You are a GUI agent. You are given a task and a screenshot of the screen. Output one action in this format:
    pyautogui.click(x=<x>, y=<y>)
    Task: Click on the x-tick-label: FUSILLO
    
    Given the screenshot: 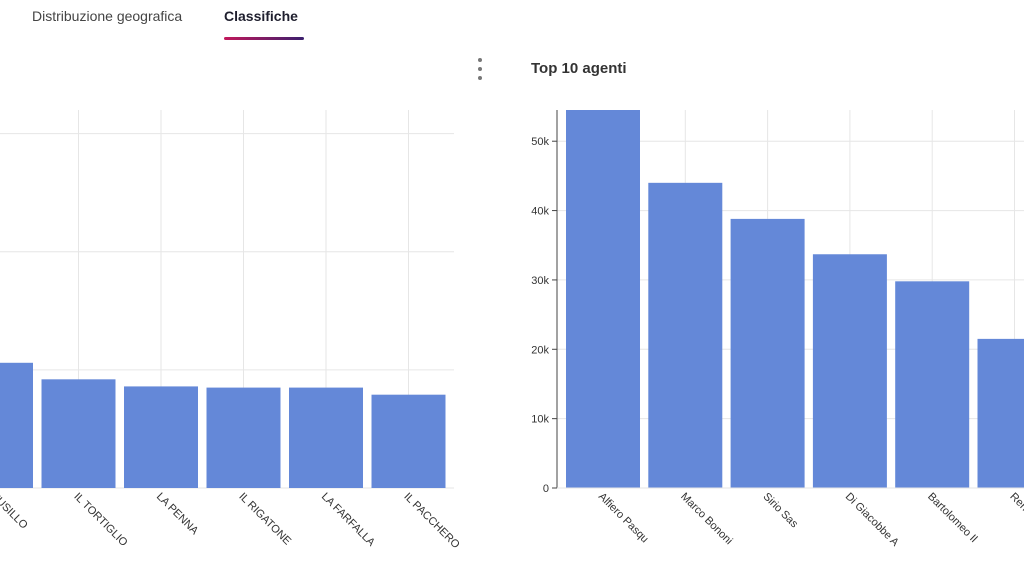 What is the action you would take?
    pyautogui.click(x=15, y=511)
    